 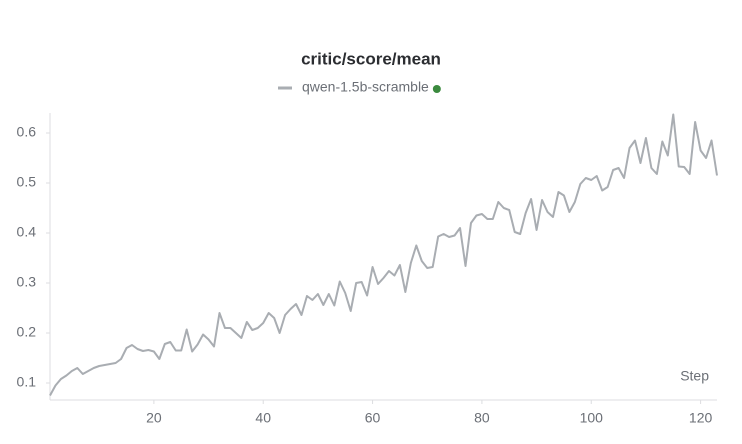 I want to click on legend-status-dot, so click(x=436, y=89).